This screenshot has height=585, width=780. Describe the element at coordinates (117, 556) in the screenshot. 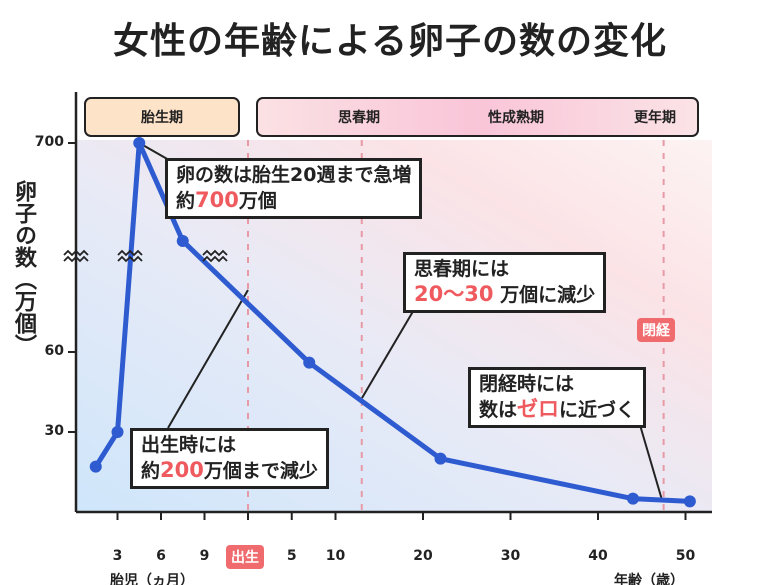

I see `x-tick-label: 3` at that location.